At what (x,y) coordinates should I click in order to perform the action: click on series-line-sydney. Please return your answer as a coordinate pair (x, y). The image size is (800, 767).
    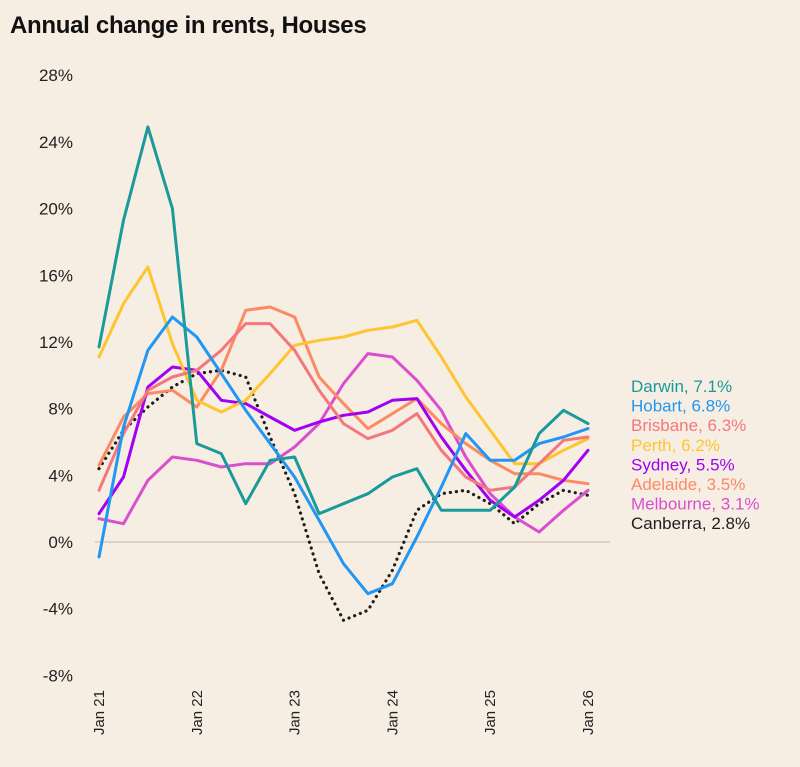
    Looking at the image, I should click on (343, 442).